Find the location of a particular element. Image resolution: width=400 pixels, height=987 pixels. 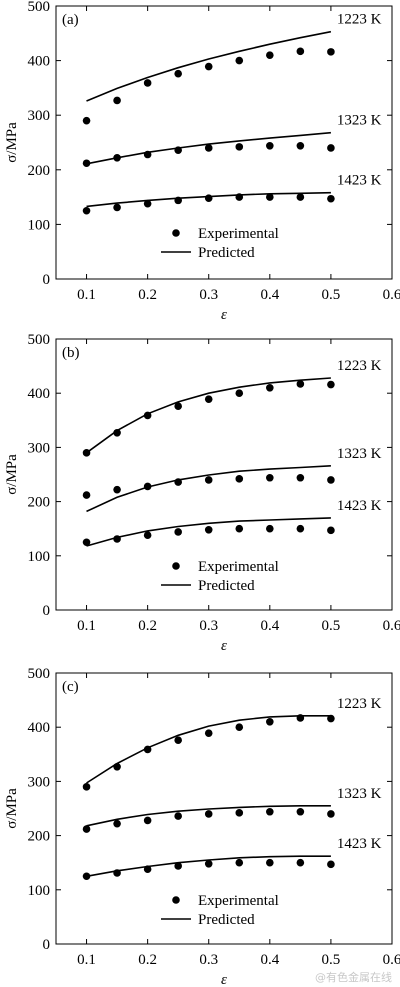

series-label: 1323 K is located at coordinates (359, 454).